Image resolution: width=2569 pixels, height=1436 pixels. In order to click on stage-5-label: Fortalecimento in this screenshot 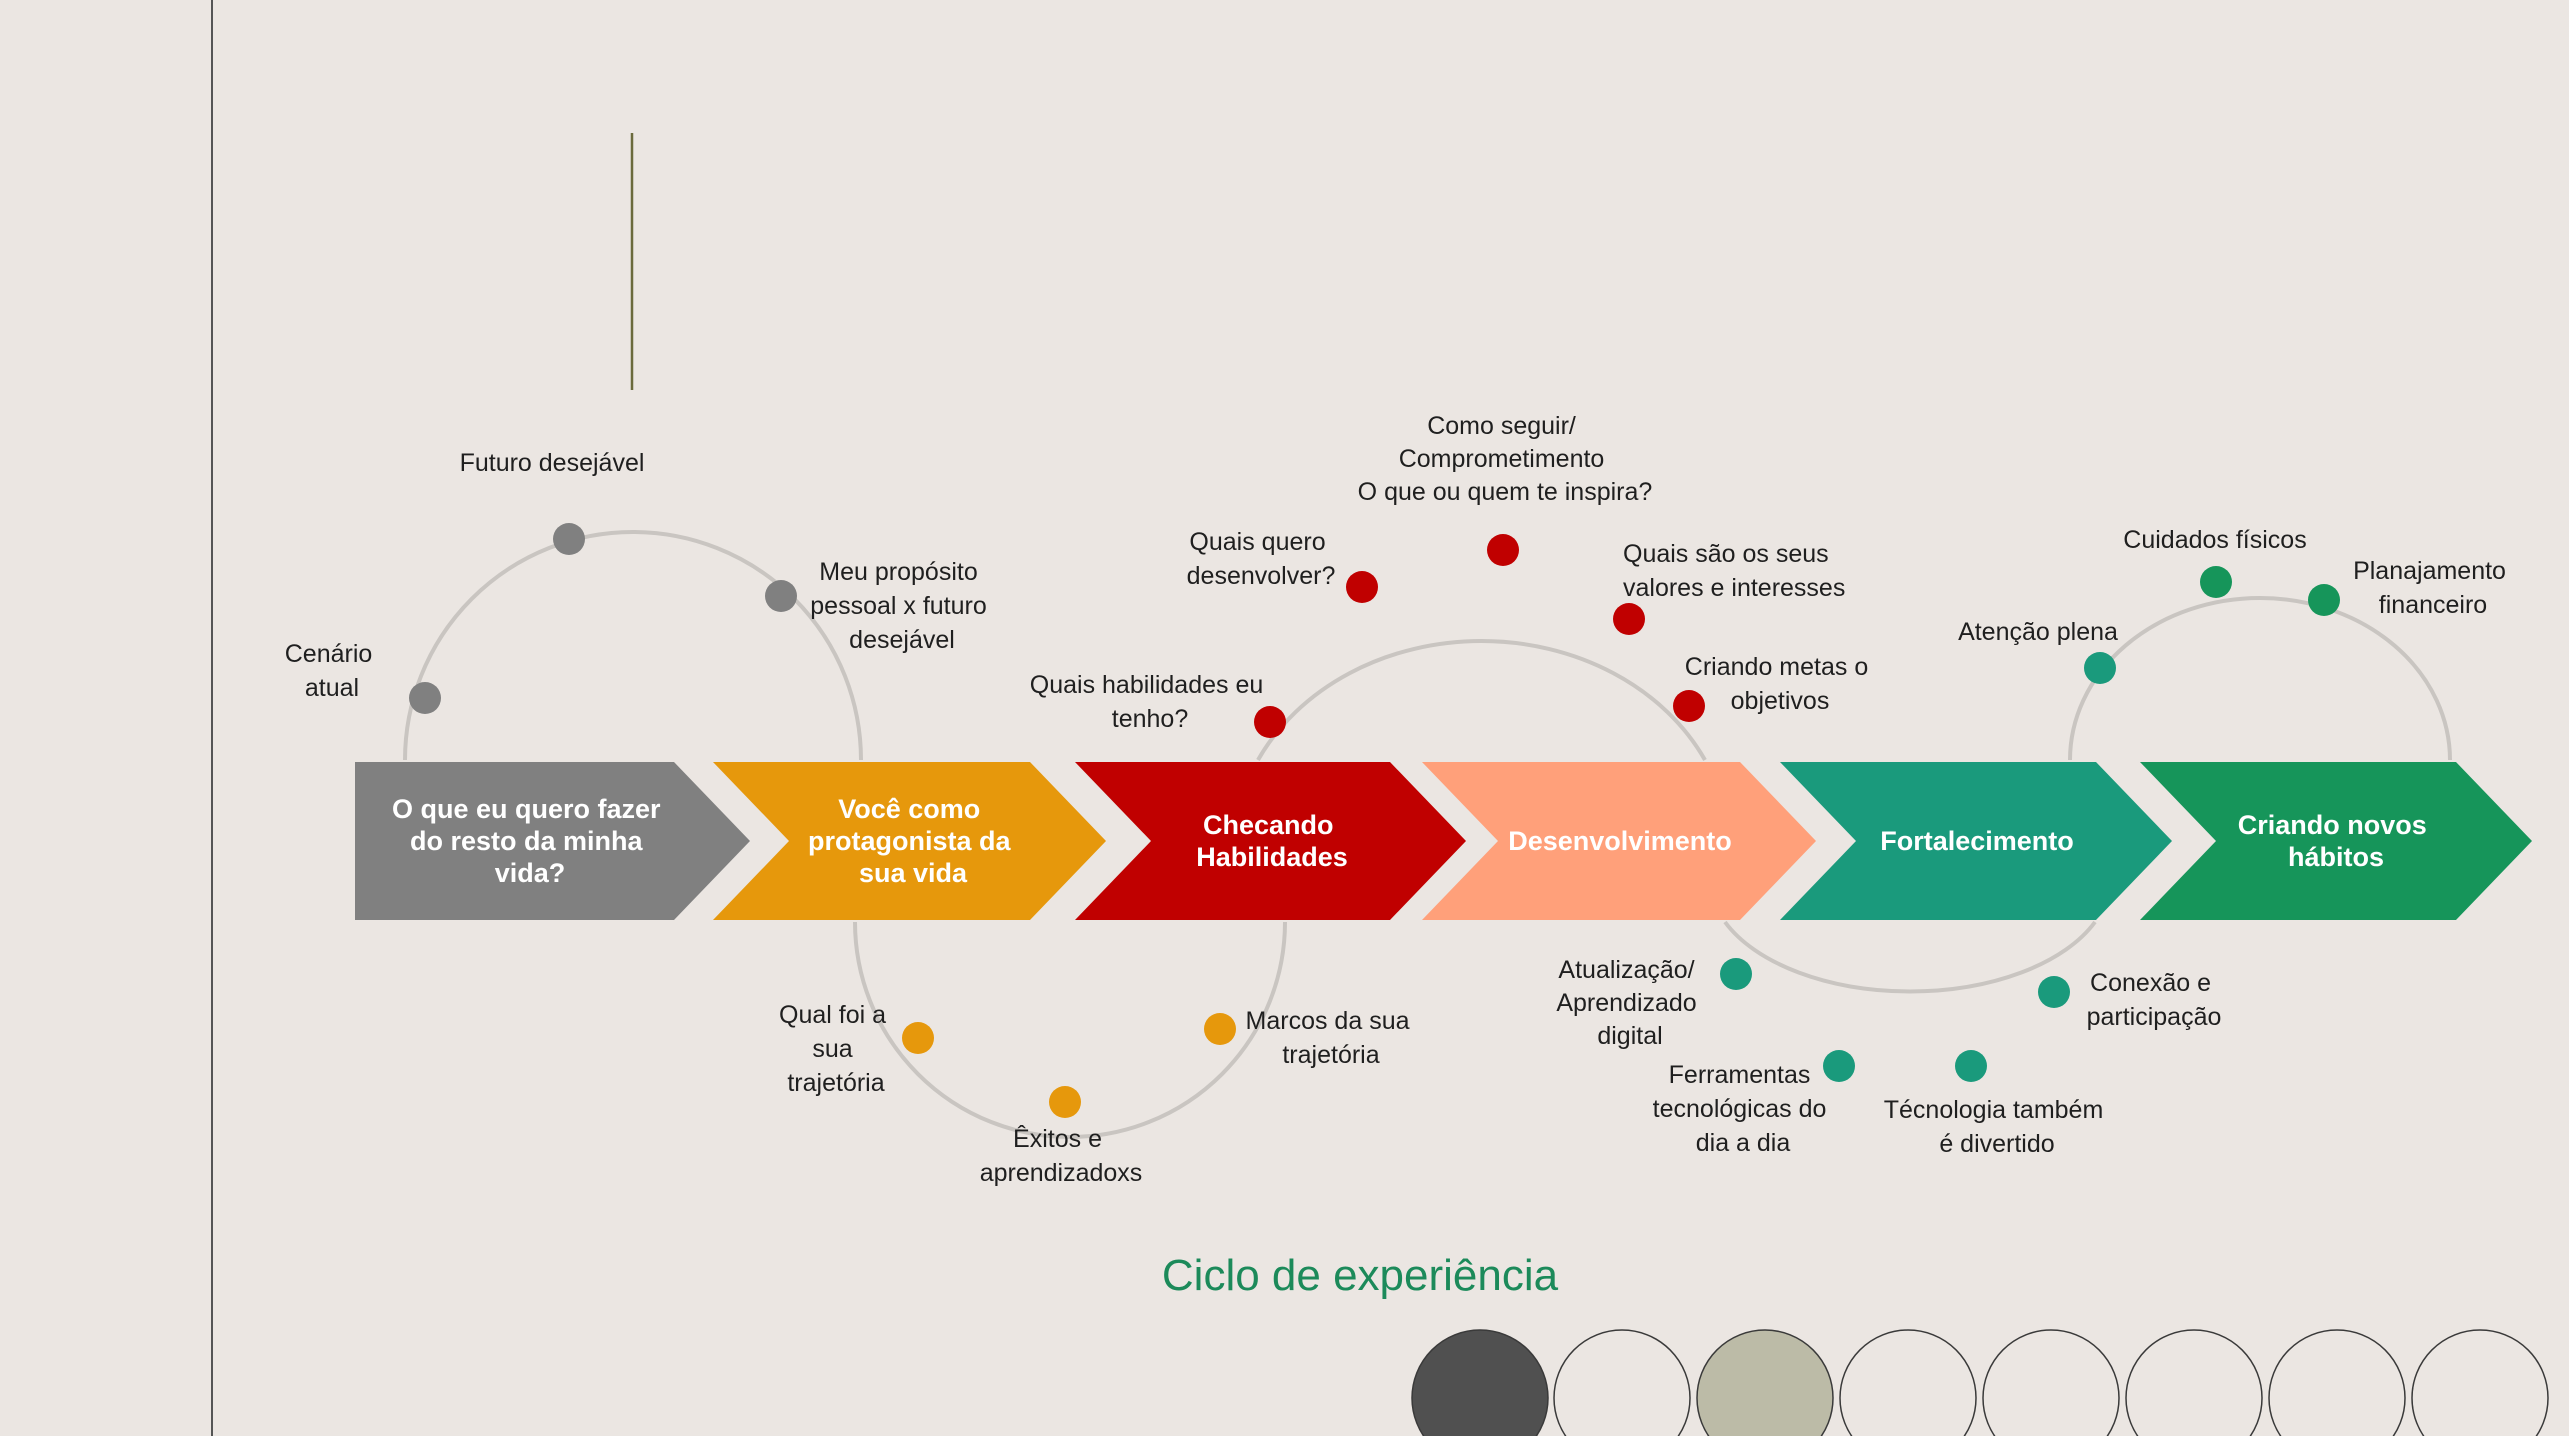, I will do `click(1977, 841)`.